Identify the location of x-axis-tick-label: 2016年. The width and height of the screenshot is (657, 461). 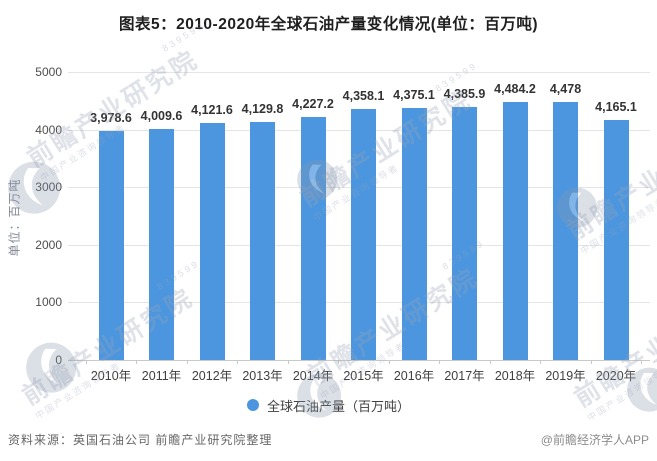
(414, 376).